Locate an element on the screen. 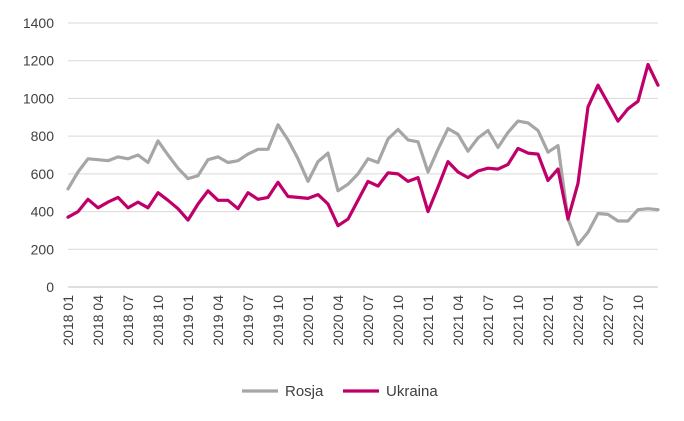 The height and width of the screenshot is (421, 684). legend: Rosja Ukraina is located at coordinates (340, 391).